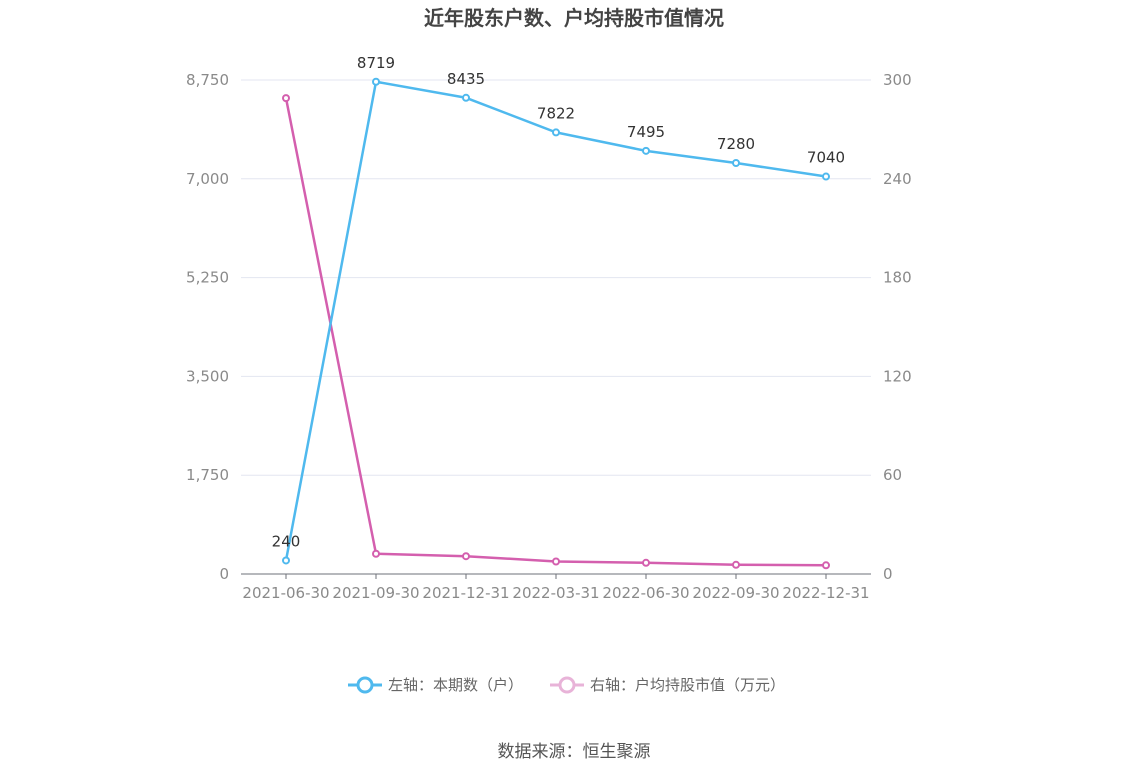 This screenshot has height=776, width=1148. I want to click on legend-item-left: 左轴：本期数（户）, so click(435, 685).